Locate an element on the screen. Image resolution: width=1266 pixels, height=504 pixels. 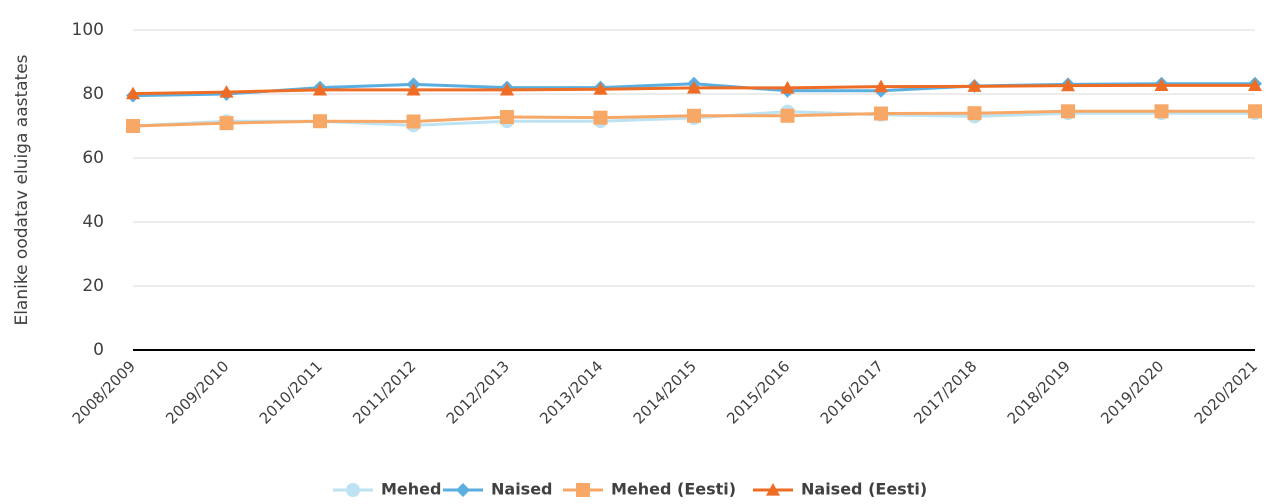
x-tick-label: 2018/2019 is located at coordinates (1039, 392).